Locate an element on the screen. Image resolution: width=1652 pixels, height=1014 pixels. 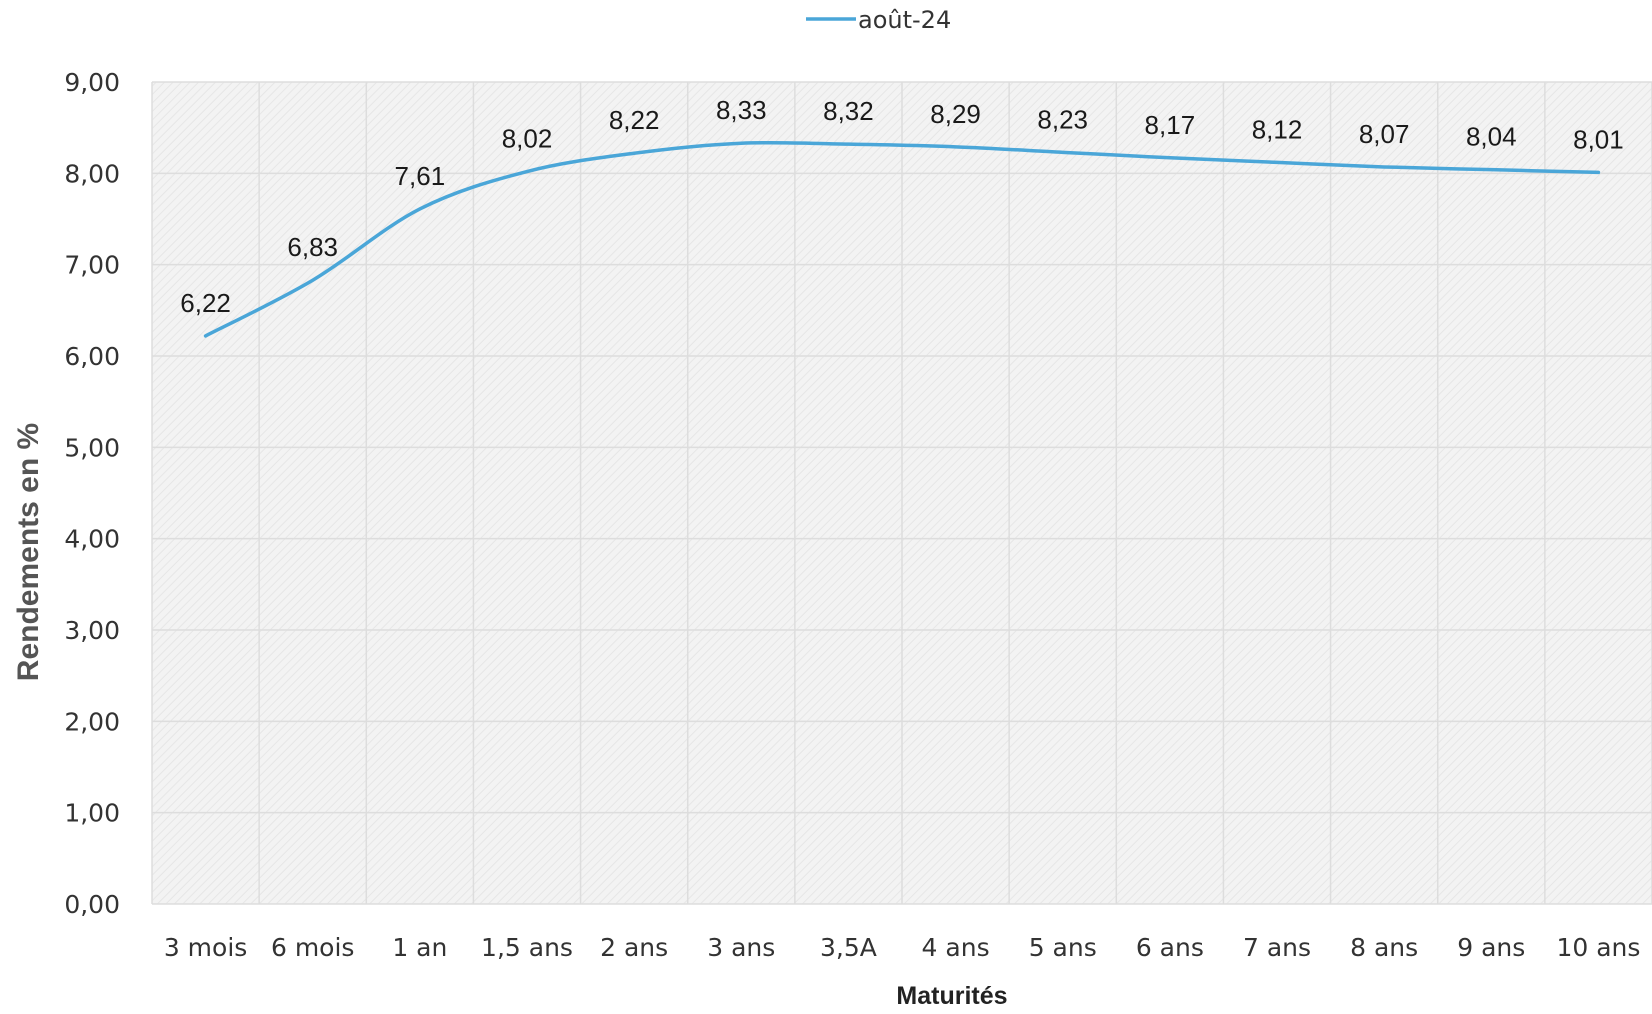
data-label: 8,07 is located at coordinates (1384, 134).